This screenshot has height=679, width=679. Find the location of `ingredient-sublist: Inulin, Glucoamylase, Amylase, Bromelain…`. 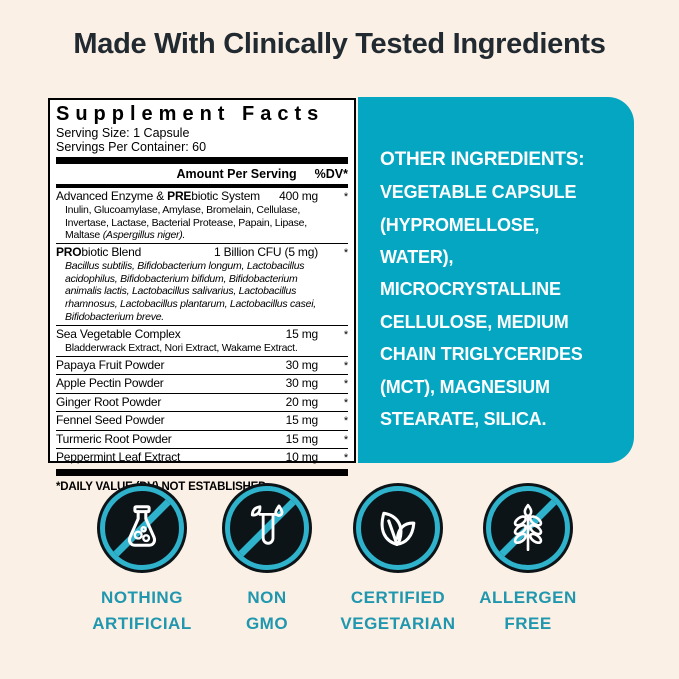

ingredient-sublist: Inulin, Glucoamylase, Amylase, Bromelain… is located at coordinates (186, 222).